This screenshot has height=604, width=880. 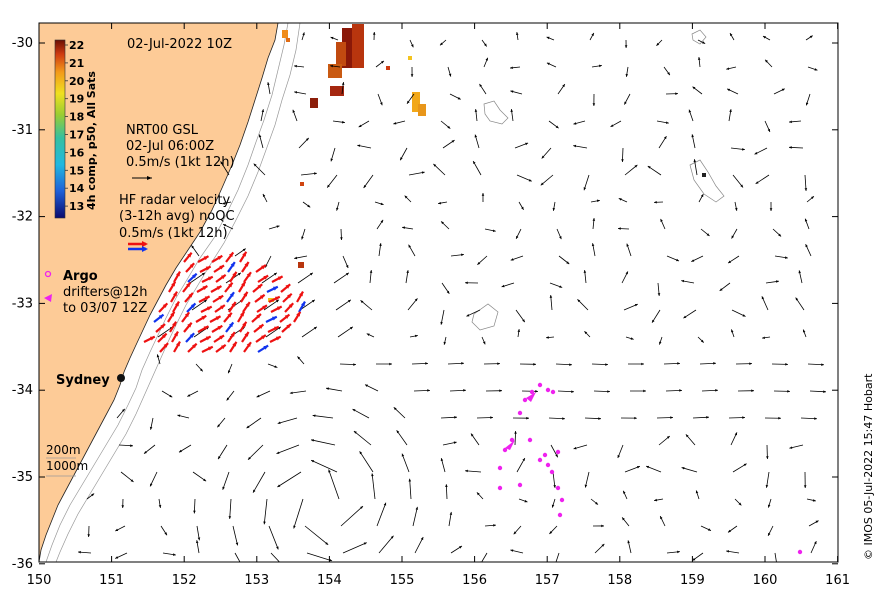 I want to click on nrt-legend-line3: 0.5m/s (1kt 12h), so click(x=180, y=162).